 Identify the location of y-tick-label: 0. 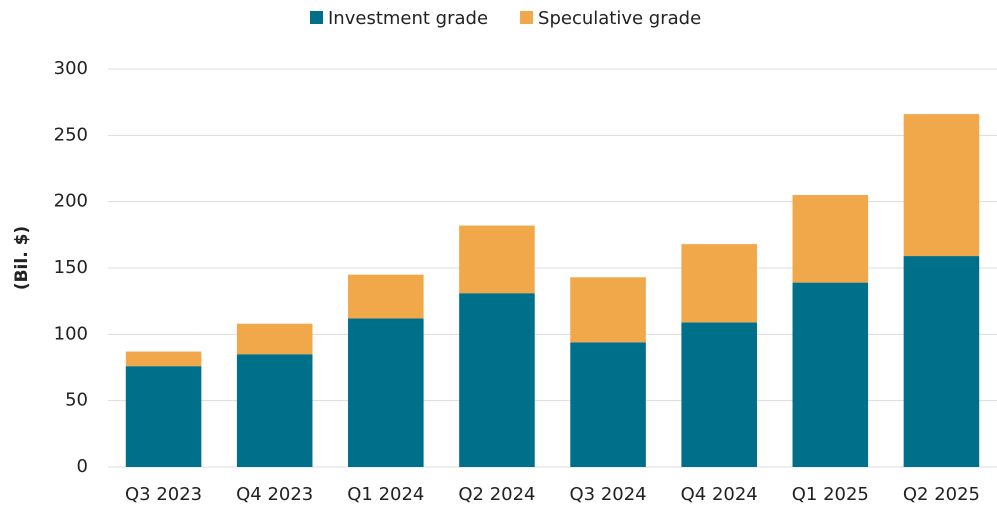
(82, 466).